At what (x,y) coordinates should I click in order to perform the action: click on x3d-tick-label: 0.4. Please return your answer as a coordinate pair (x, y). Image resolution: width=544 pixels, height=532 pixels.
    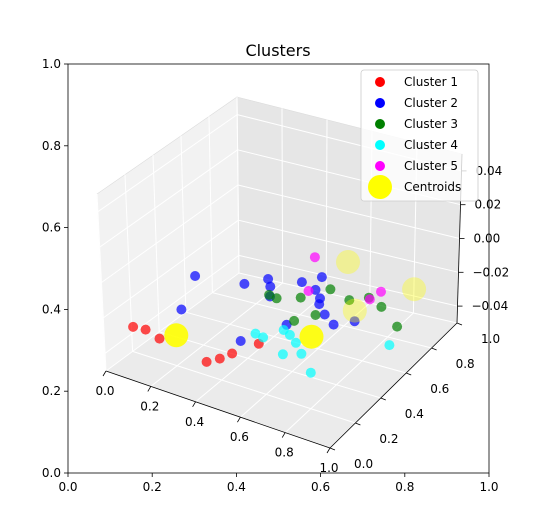
    Looking at the image, I should click on (194, 422).